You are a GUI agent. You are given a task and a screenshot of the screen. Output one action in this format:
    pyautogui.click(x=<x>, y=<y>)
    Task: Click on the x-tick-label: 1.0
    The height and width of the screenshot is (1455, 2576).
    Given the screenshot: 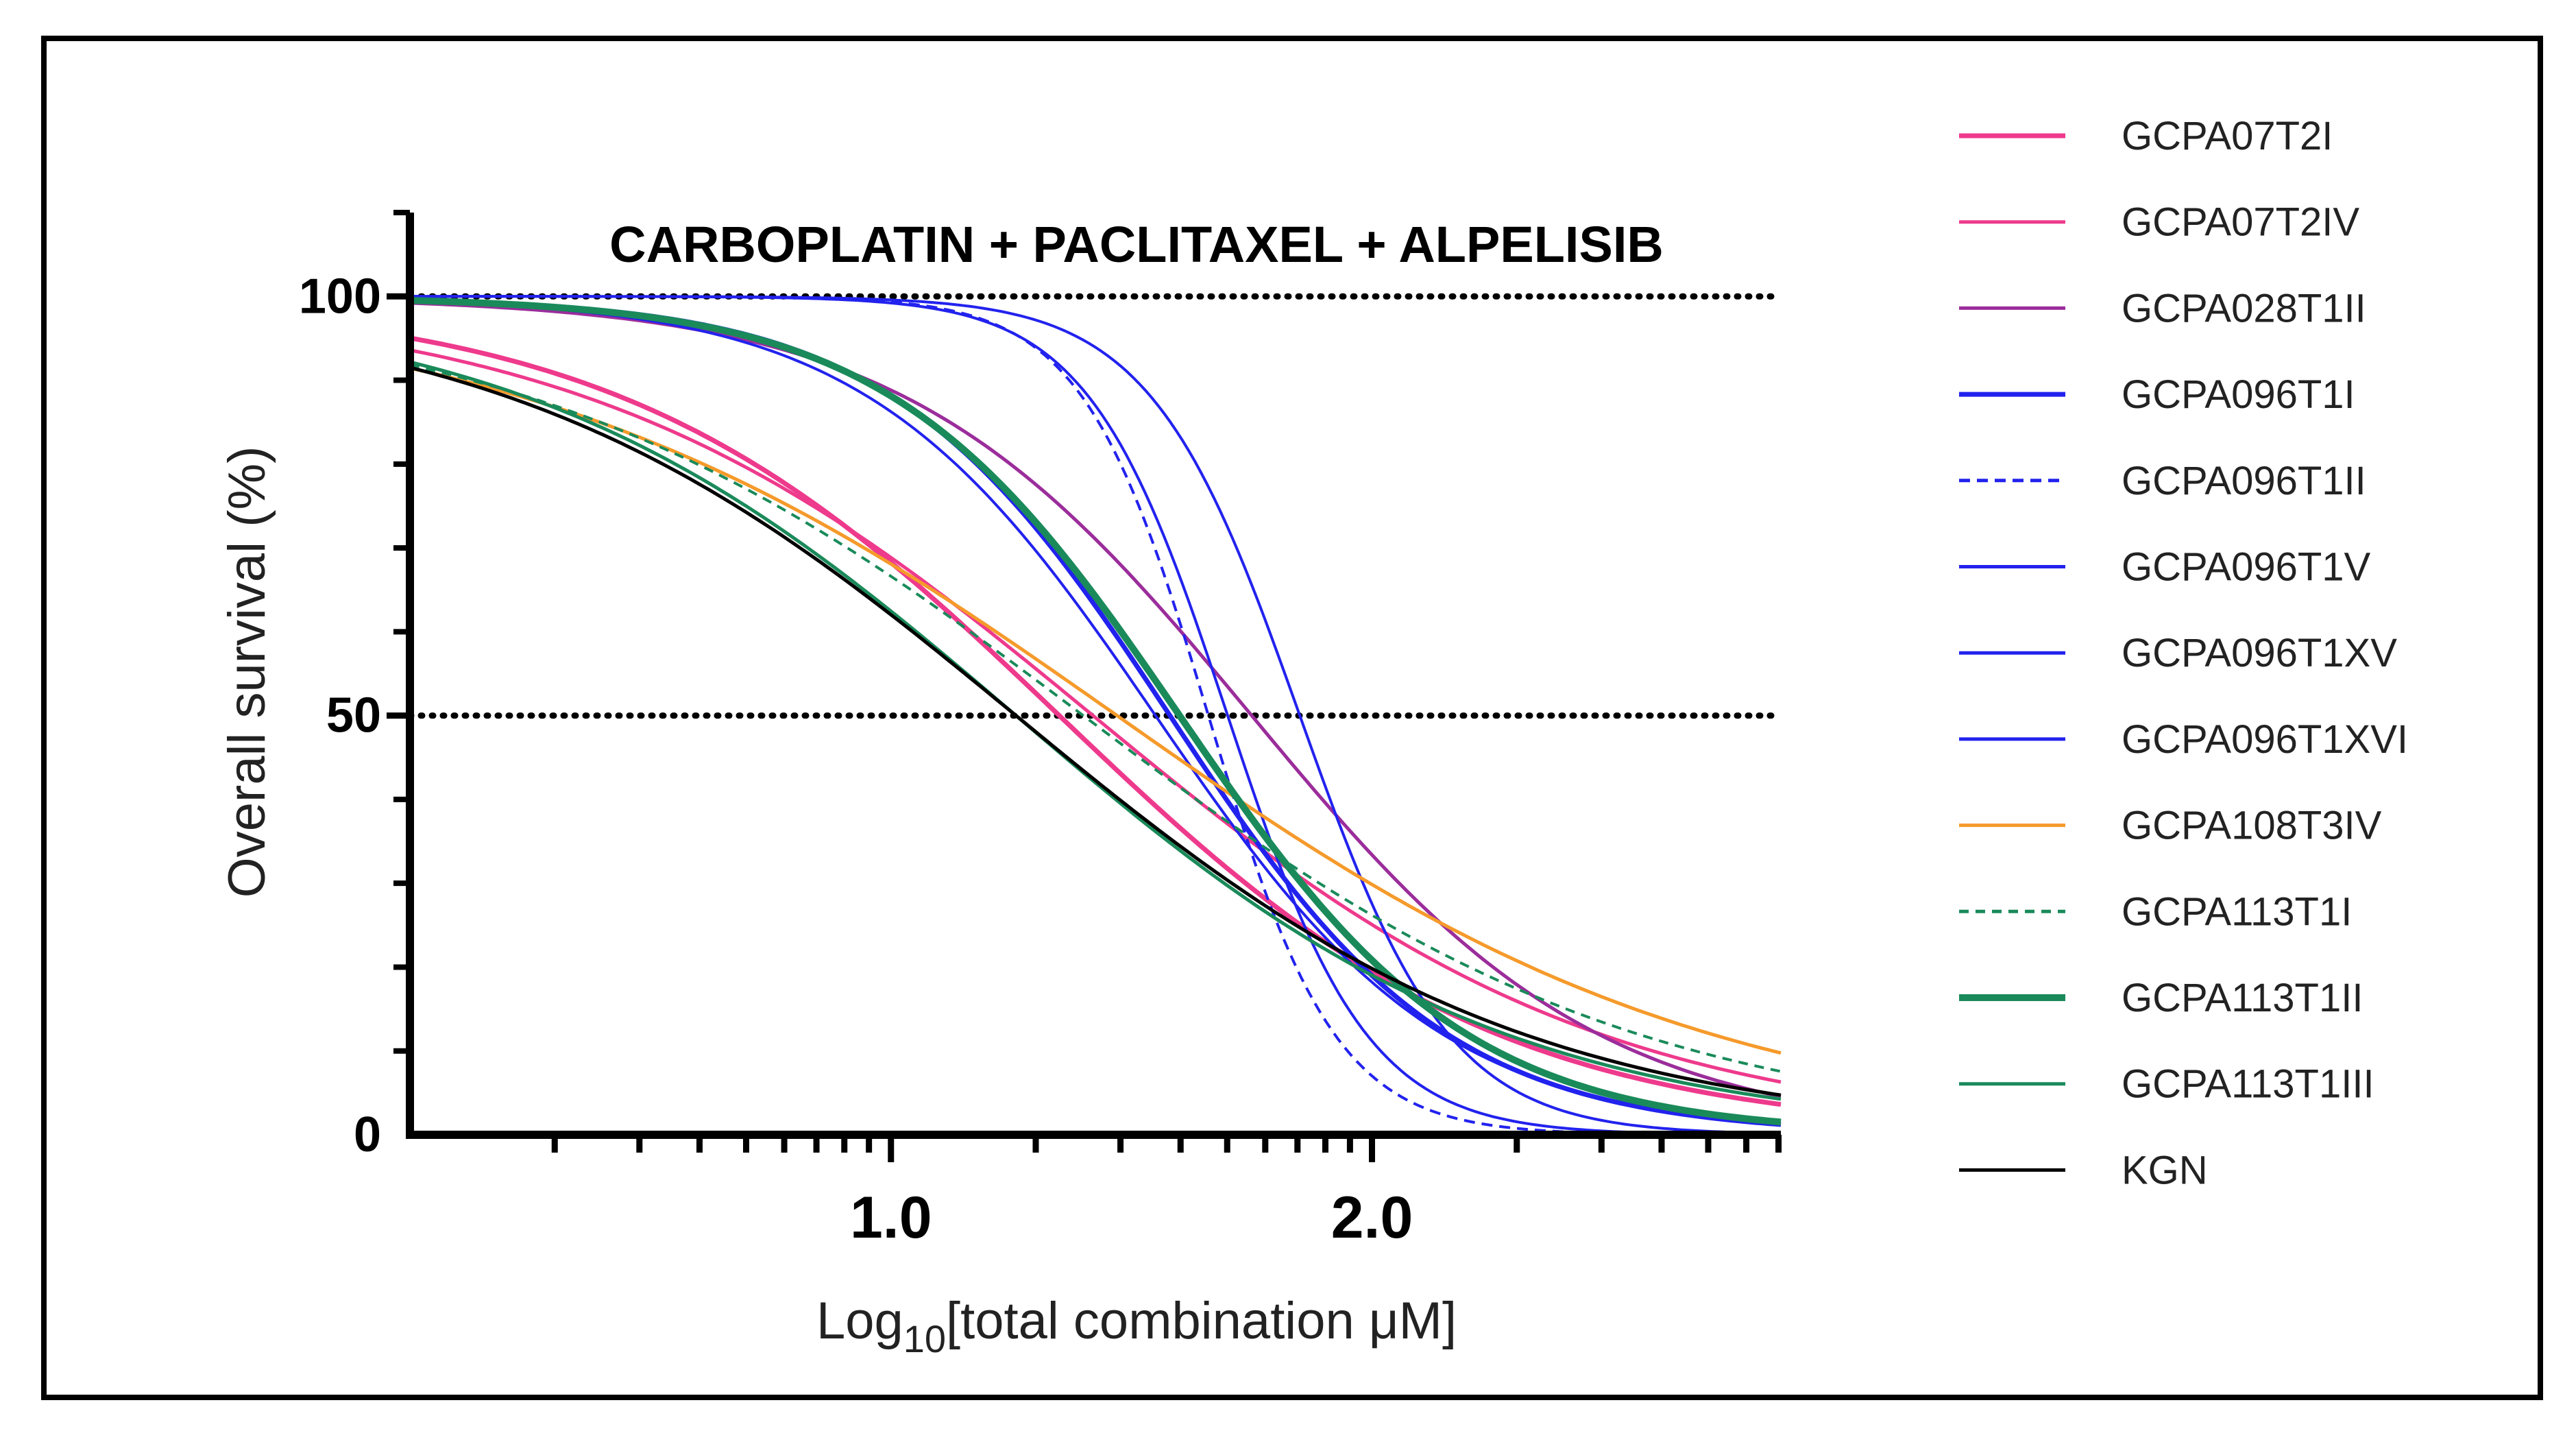 What is the action you would take?
    pyautogui.click(x=891, y=1218)
    